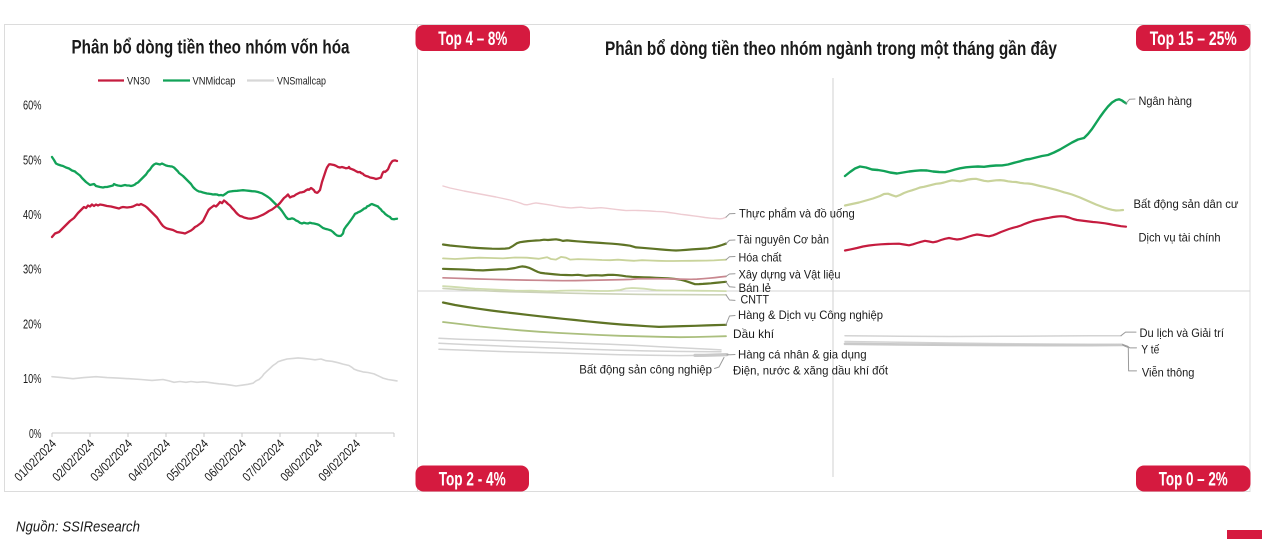  I want to click on svg-text: Hóa chất, so click(761, 257).